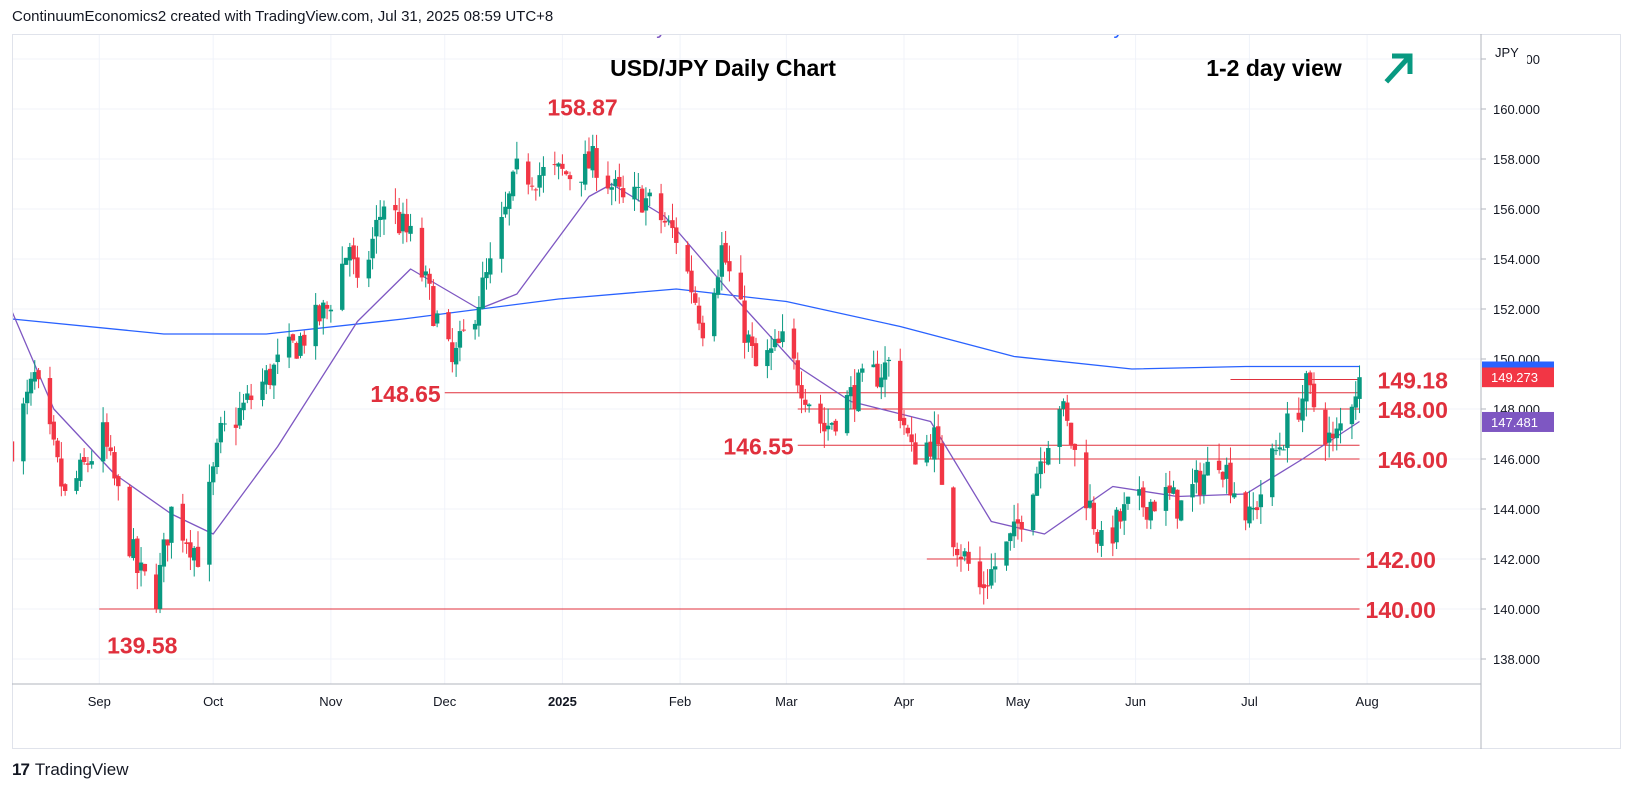  I want to click on currency-badge: JPY, so click(1507, 52).